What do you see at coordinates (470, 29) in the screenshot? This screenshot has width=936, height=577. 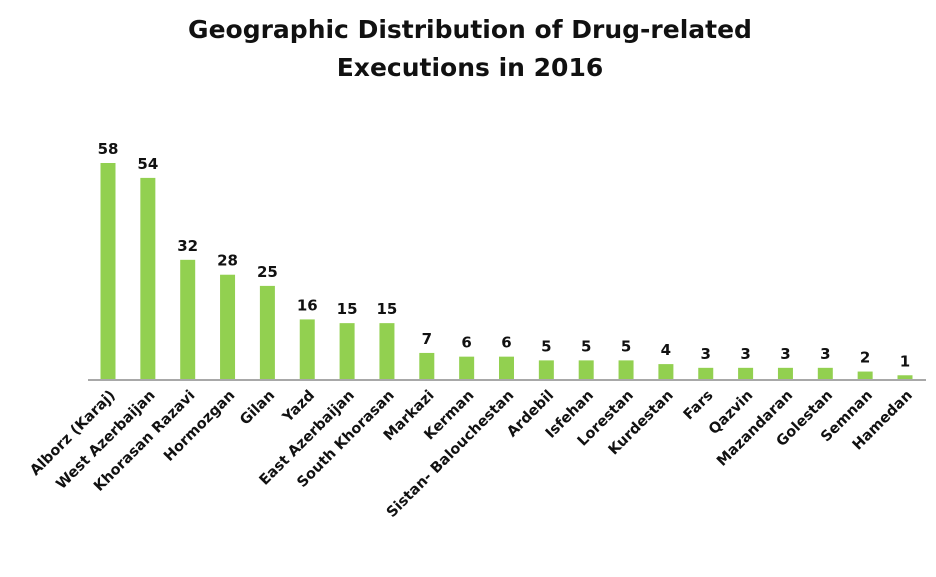 I see `chart-title-line-1: Geographic Distribution of Drug-related` at bounding box center [470, 29].